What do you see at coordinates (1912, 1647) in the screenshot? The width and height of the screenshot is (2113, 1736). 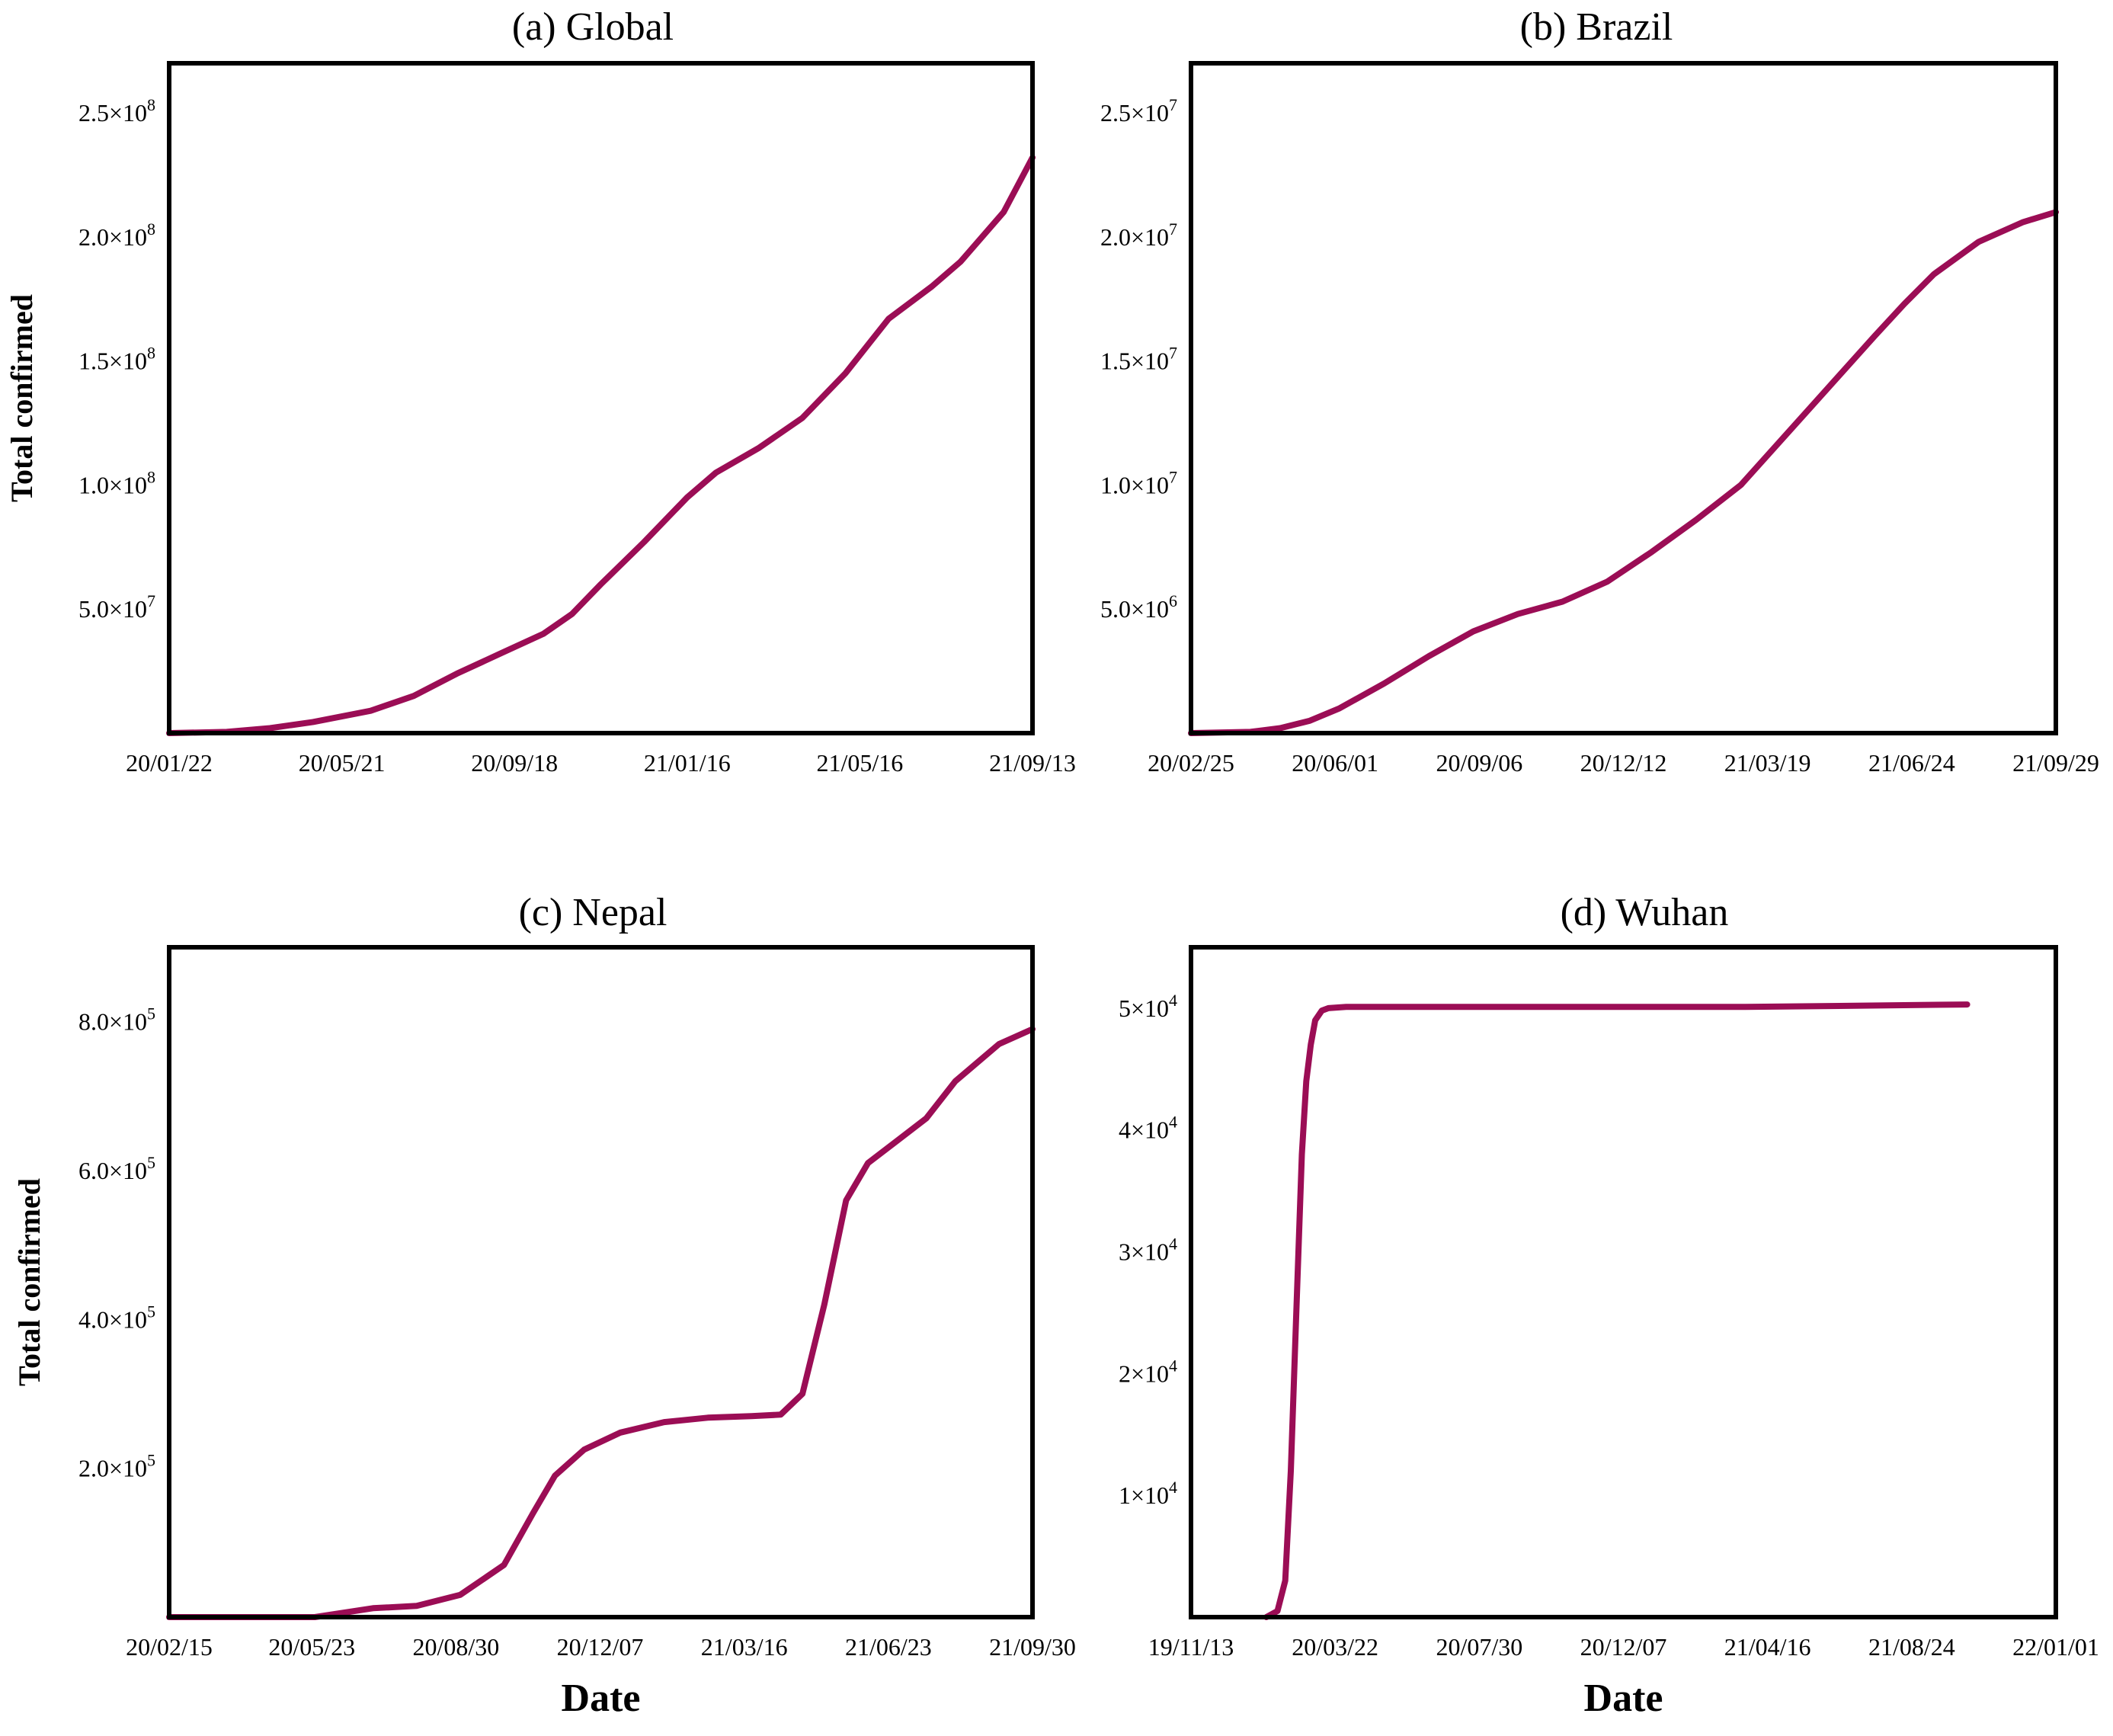 I see `x-tick-label: 21/08/24` at bounding box center [1912, 1647].